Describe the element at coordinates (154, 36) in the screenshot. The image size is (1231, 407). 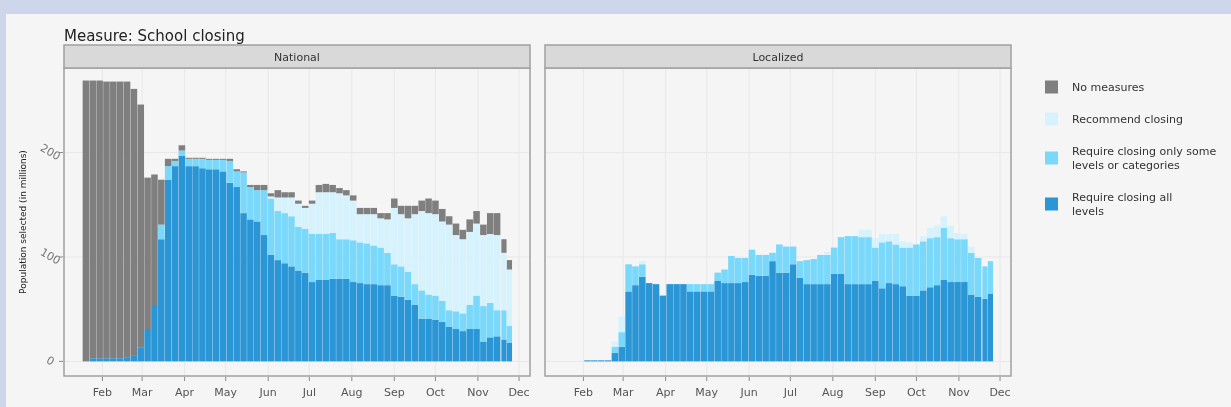
I see `chart-title: Measure: School closing` at that location.